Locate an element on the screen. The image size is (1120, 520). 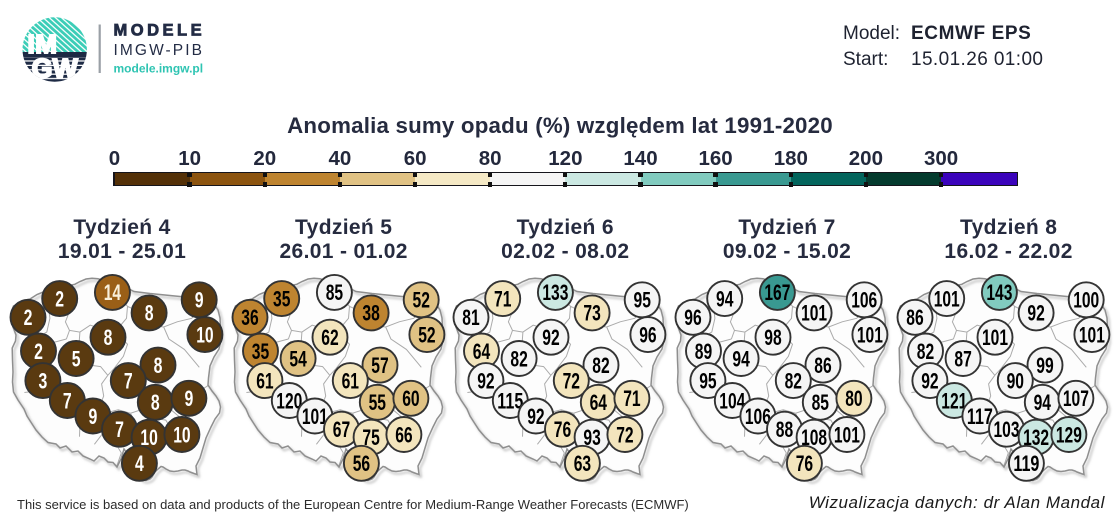
svg-text: 129 is located at coordinates (1068, 434).